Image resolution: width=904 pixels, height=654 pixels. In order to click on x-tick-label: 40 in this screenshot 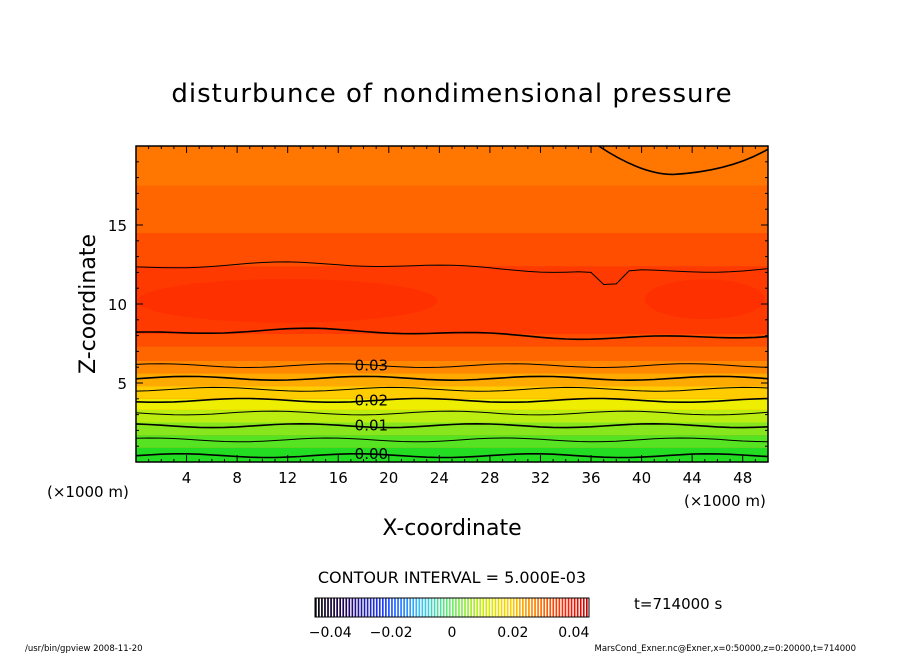, I will do `click(641, 478)`.